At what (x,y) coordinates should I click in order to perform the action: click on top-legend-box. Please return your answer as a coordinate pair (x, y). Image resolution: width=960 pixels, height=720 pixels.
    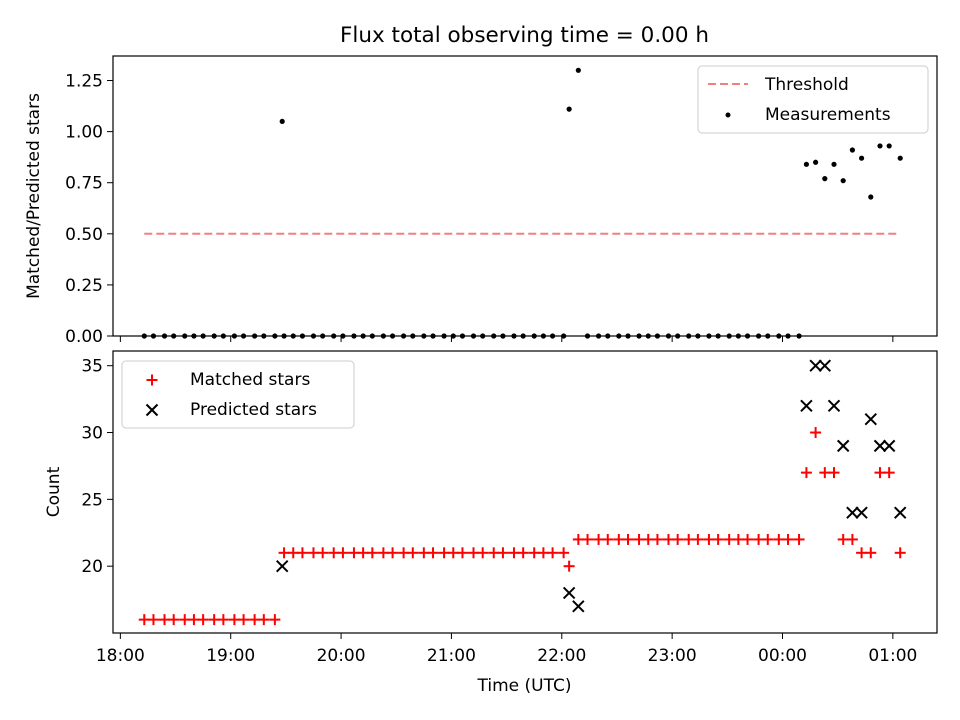
    Looking at the image, I should click on (813, 99).